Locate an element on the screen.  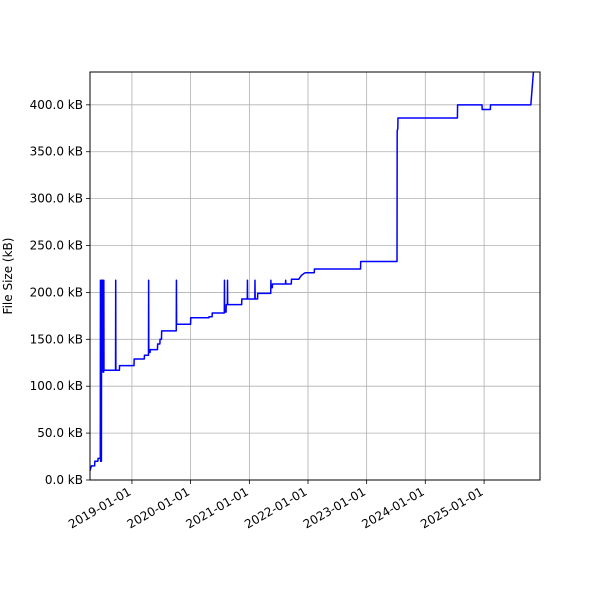
y-tick-label: 0.0 kB is located at coordinates (64, 480).